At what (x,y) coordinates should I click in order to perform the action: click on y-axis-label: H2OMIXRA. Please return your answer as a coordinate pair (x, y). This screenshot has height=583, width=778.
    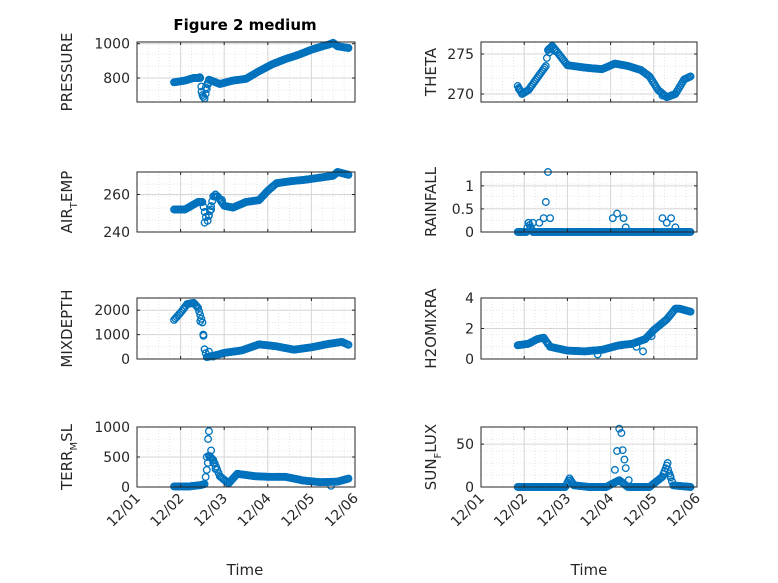
    Looking at the image, I should click on (431, 328).